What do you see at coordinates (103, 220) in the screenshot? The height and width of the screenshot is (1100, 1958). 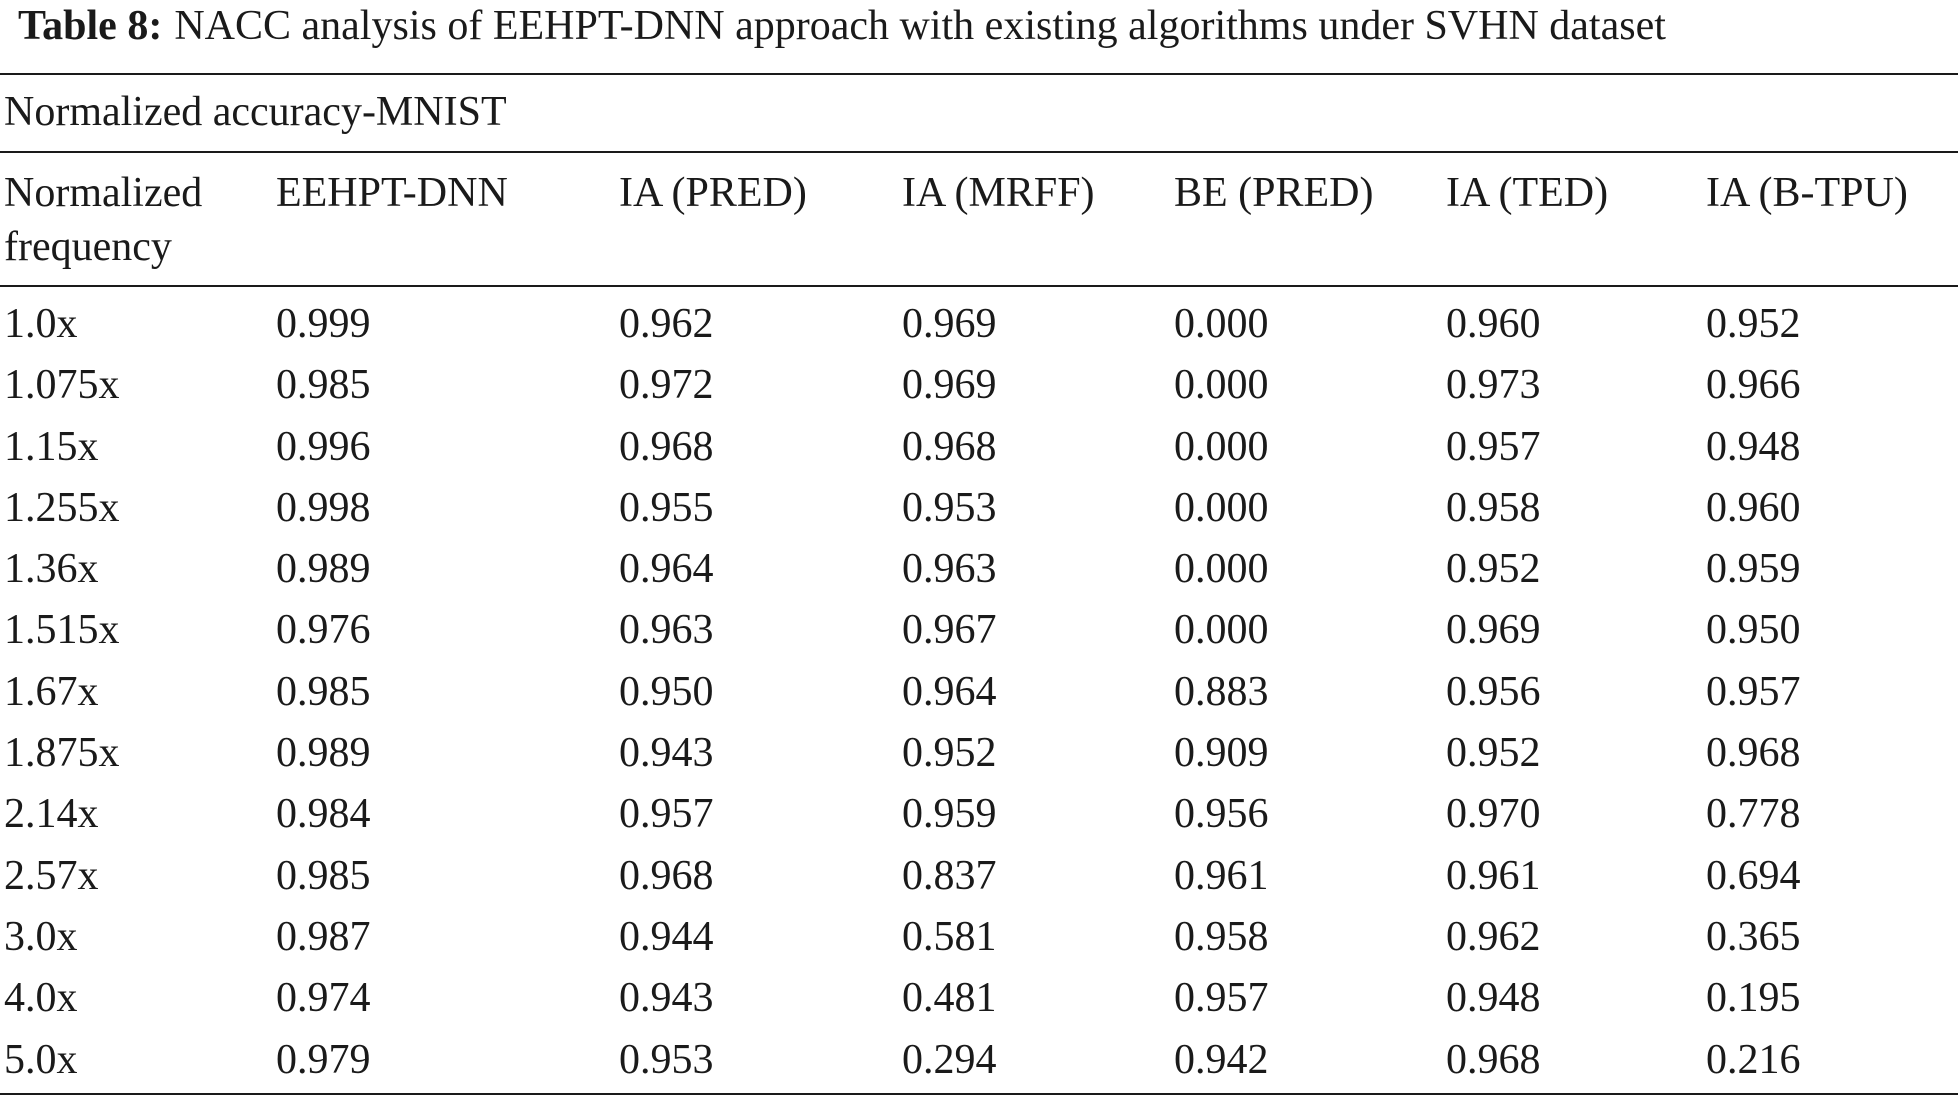 I see `column-header-normalized-frequency: Normalized frequency` at bounding box center [103, 220].